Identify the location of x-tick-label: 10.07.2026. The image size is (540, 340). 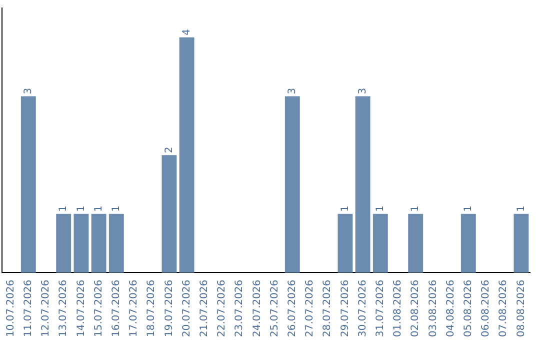
(10, 309).